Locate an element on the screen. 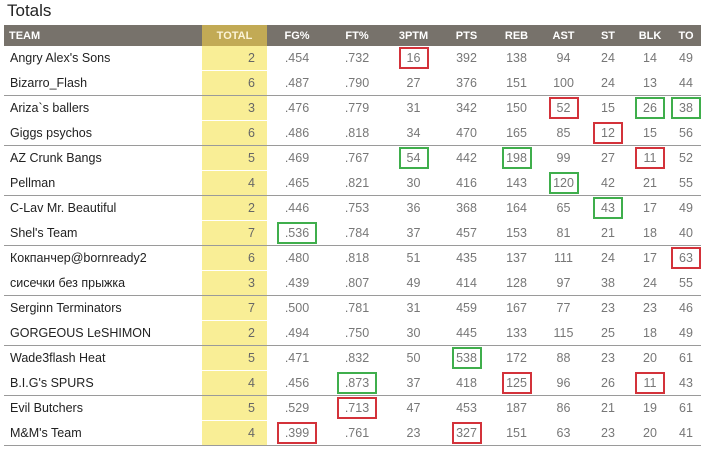 This screenshot has height=452, width=705. pts-cell: 435 is located at coordinates (466, 258).